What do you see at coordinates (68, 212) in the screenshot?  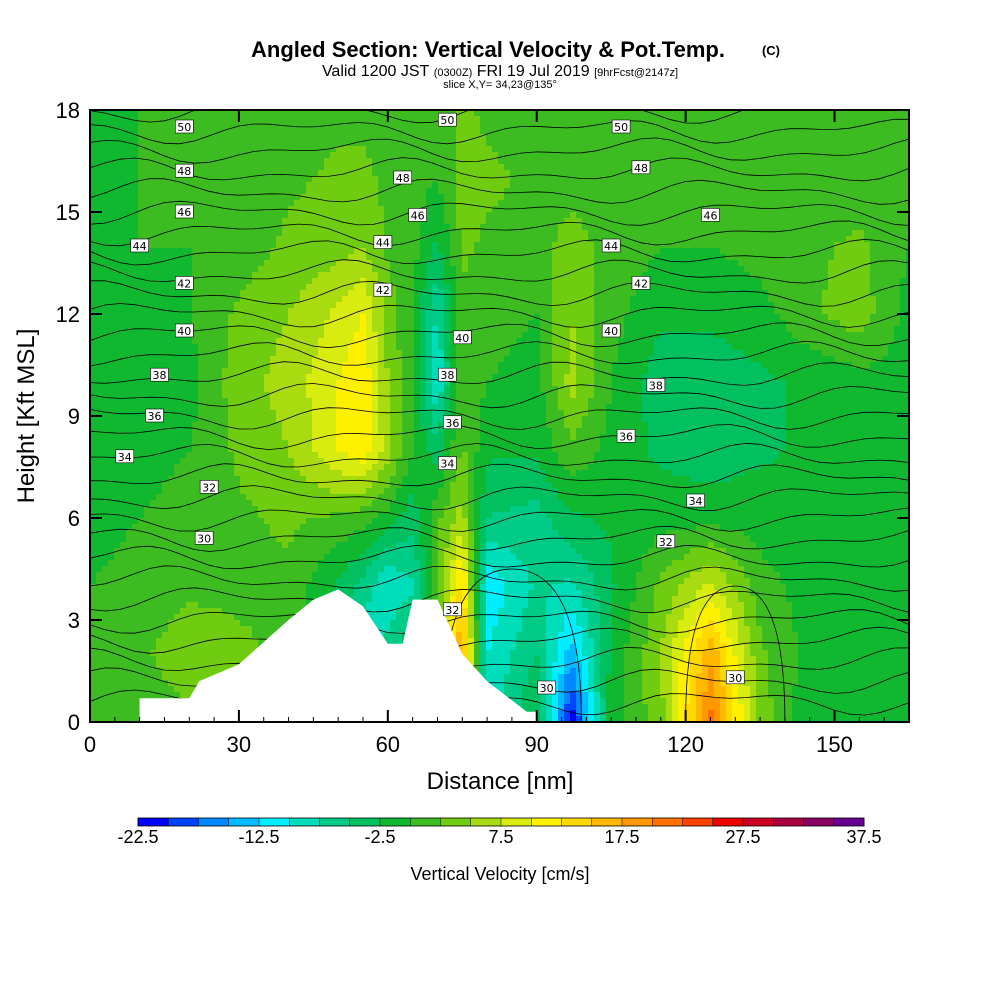 I see `y-tick-label: 15` at bounding box center [68, 212].